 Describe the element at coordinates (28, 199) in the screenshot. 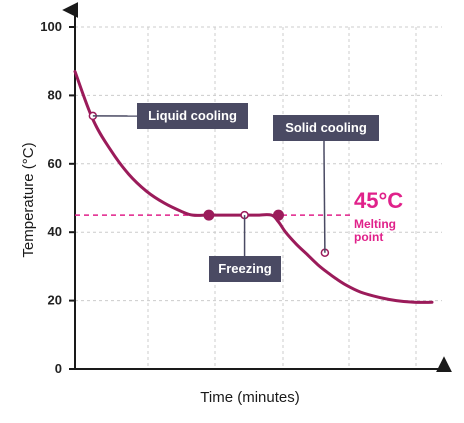

I see `y-axis-label: Temperature (°C)` at that location.